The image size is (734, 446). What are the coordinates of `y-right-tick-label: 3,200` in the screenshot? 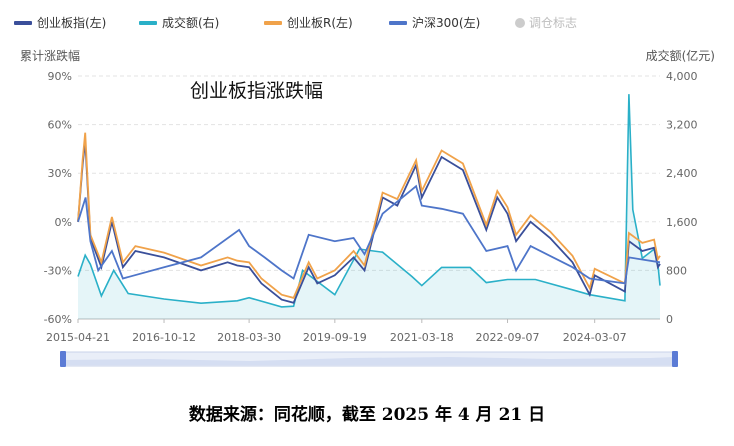 It's located at (682, 125).